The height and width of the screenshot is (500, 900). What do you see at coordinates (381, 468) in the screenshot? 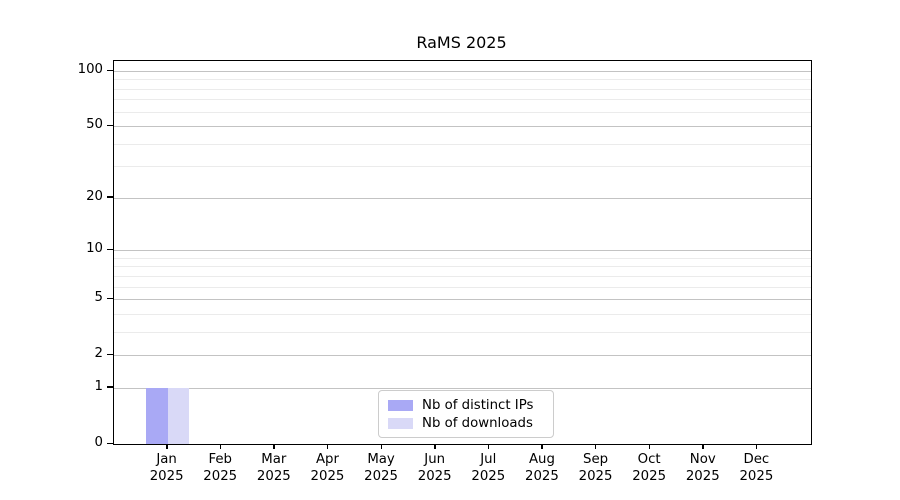
I see `x-tick-label: May 2025` at bounding box center [381, 468].